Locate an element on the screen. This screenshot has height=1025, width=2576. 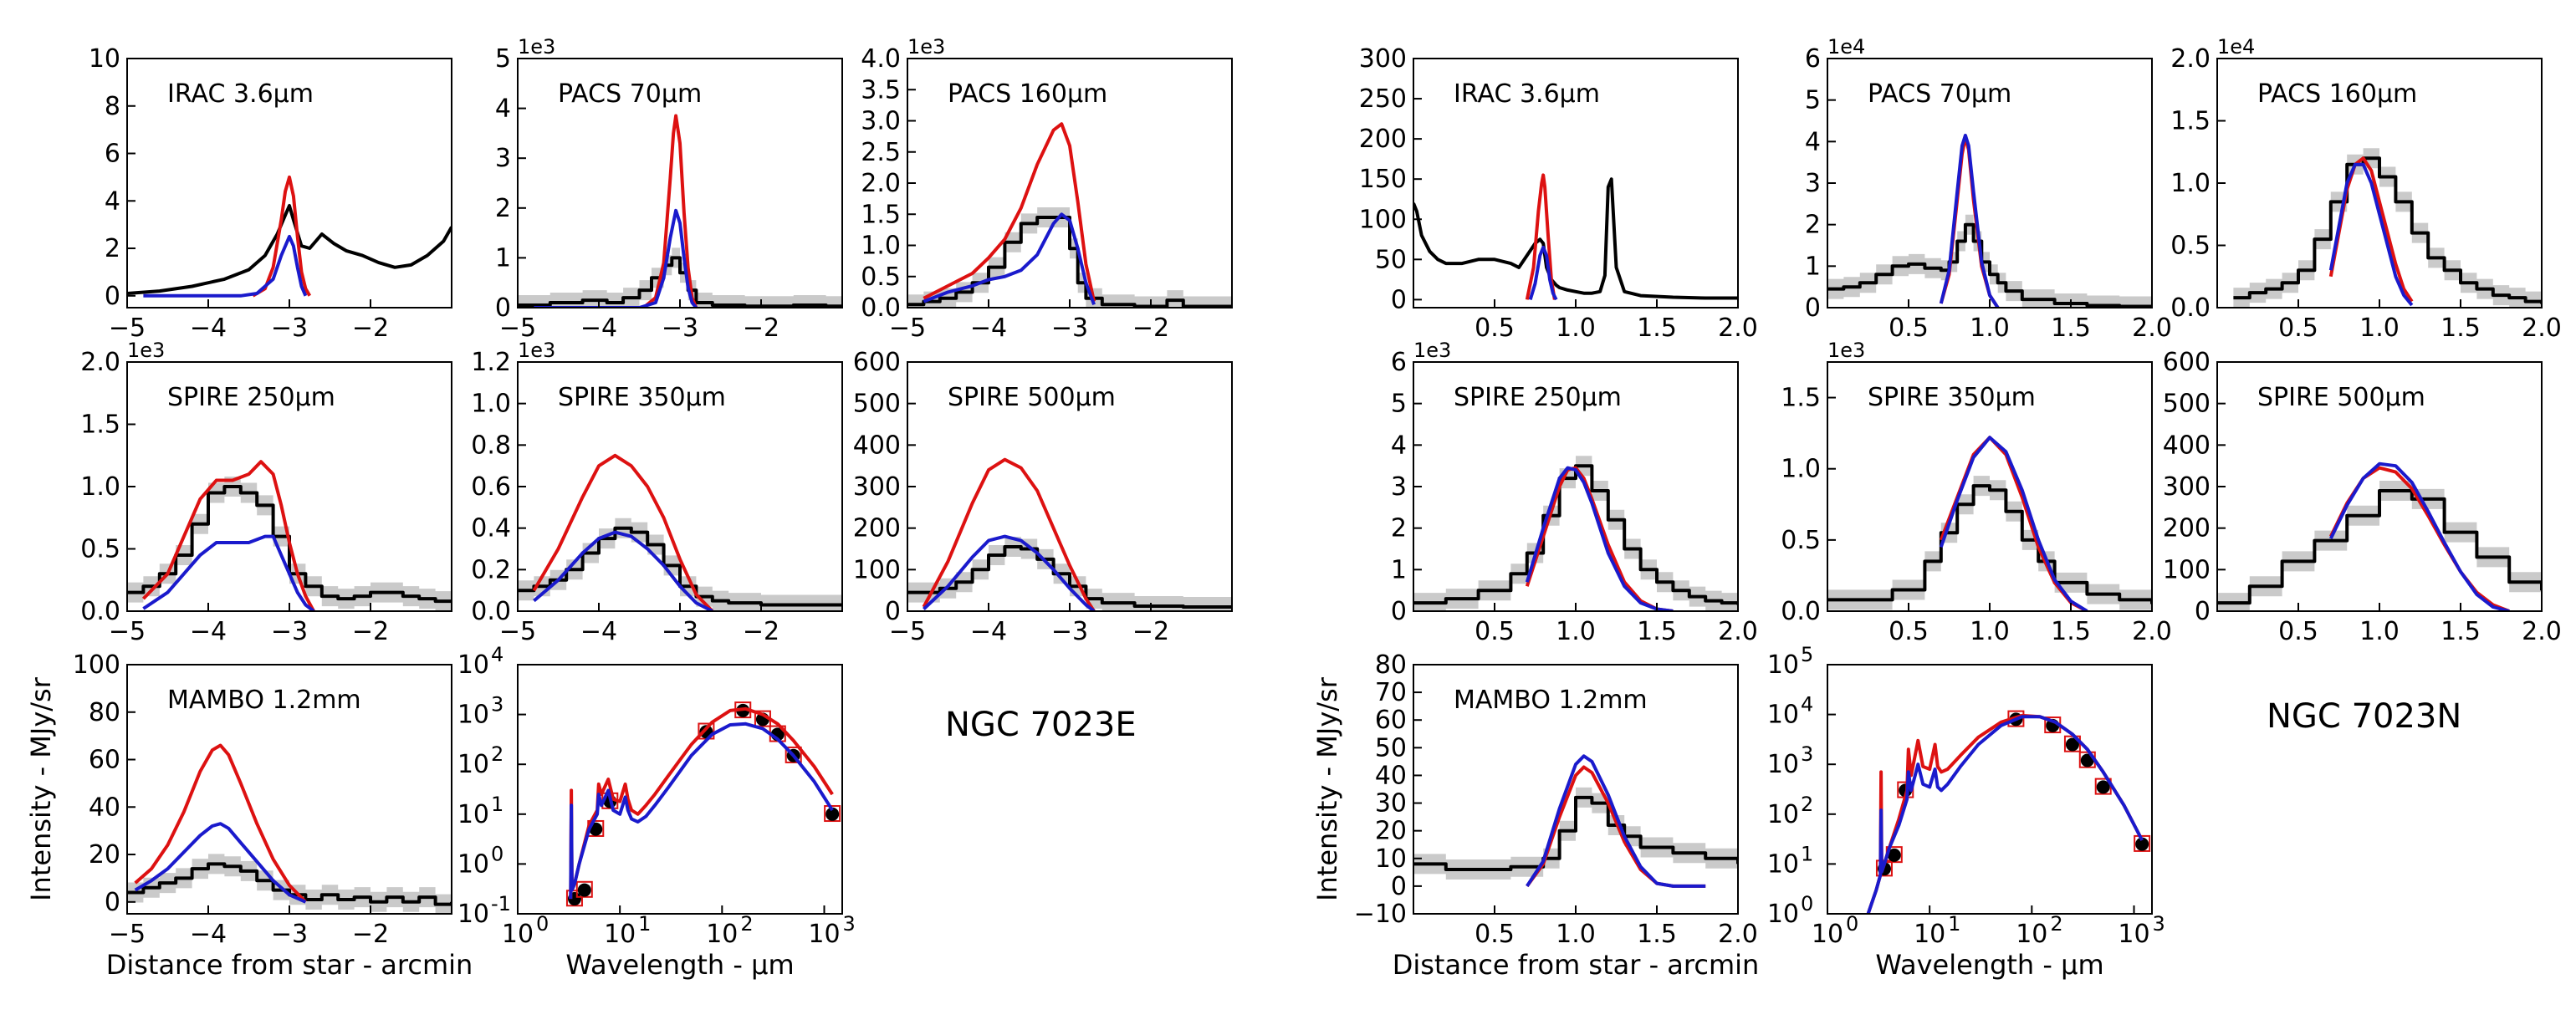
y-tick-label: 50 is located at coordinates (1391, 259).